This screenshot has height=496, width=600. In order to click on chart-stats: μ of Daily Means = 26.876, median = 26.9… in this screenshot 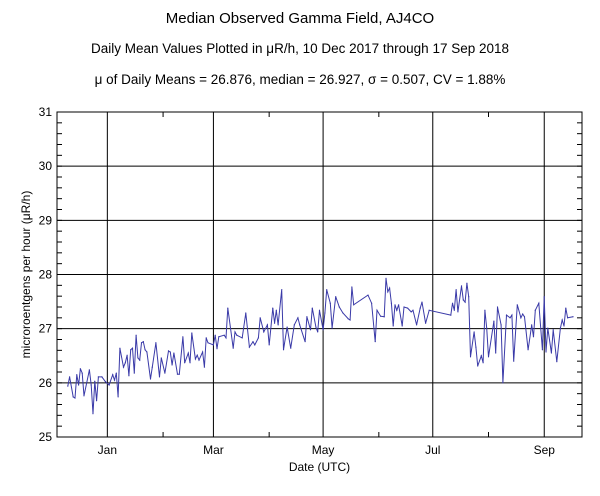, I will do `click(300, 79)`.